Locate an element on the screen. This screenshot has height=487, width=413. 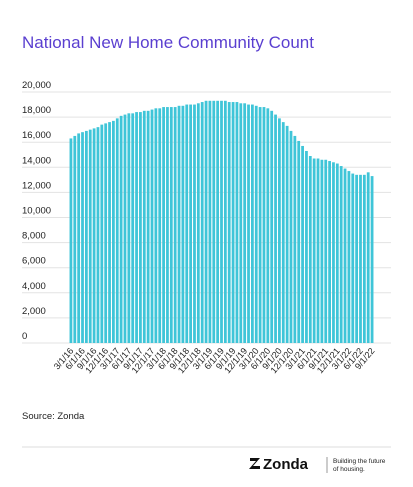
y-tick-label: 18,000 is located at coordinates (36, 110).